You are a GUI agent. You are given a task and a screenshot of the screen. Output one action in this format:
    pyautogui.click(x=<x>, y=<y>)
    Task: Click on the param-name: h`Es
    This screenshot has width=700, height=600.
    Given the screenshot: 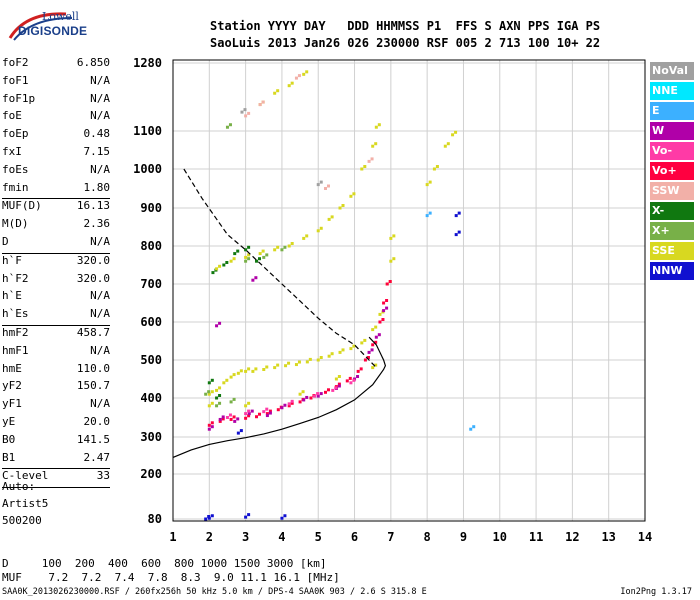 What is the action you would take?
    pyautogui.click(x=15, y=314)
    